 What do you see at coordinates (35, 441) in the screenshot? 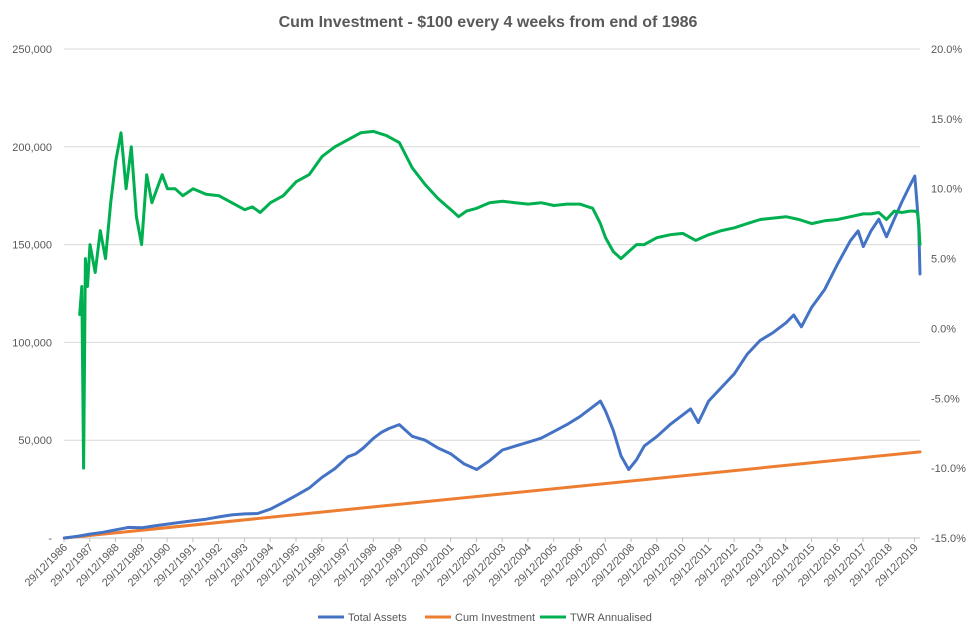
I see `left-tick-label: 50,000` at bounding box center [35, 441].